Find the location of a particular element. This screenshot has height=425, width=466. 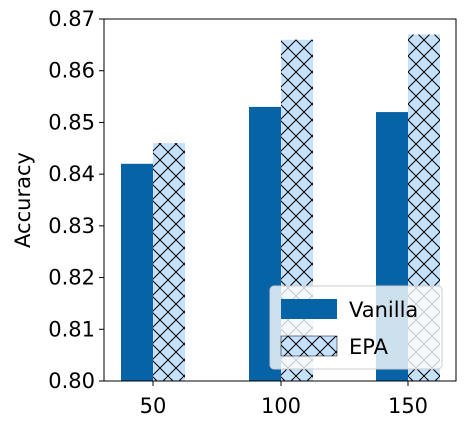

y-tick-label: 0.86 is located at coordinates (71, 71).